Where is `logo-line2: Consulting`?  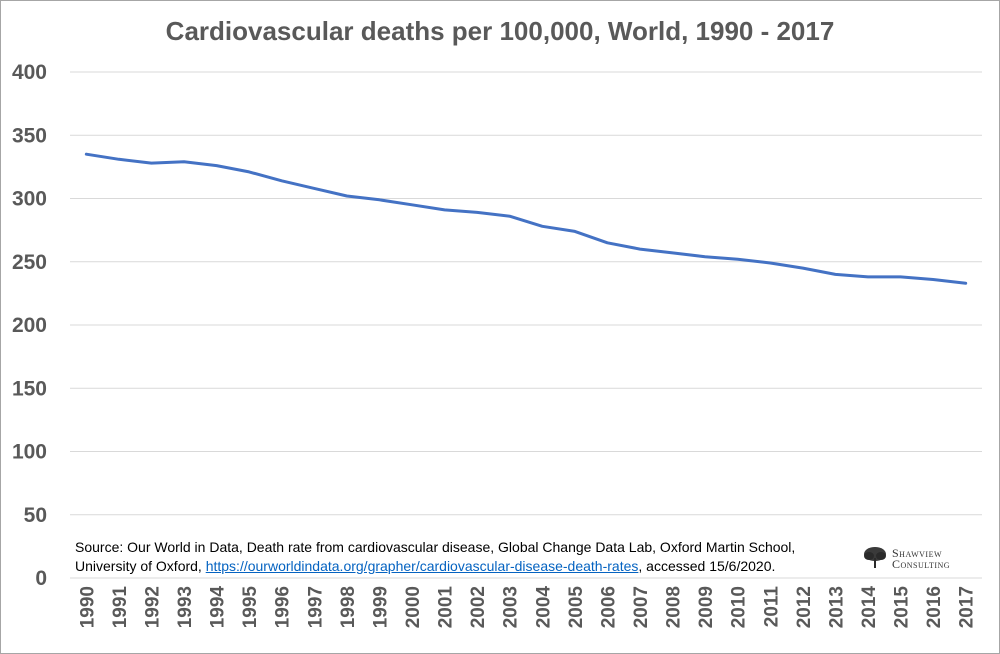 logo-line2: Consulting is located at coordinates (921, 564).